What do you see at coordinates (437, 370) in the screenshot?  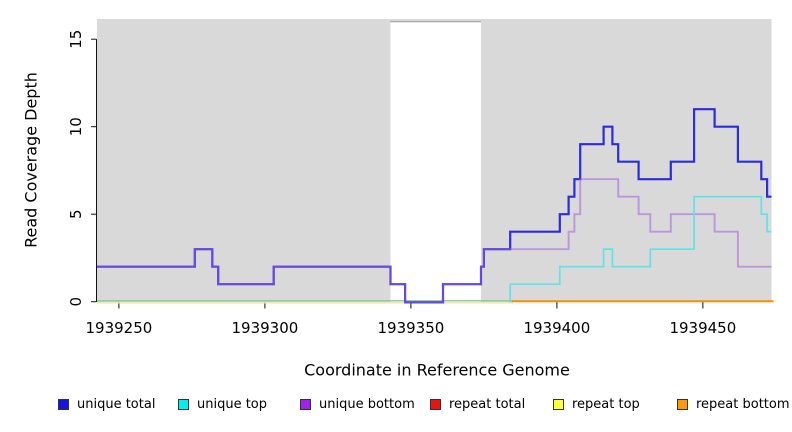 I see `x-axis-title: Coordinate in Reference Genome` at bounding box center [437, 370].